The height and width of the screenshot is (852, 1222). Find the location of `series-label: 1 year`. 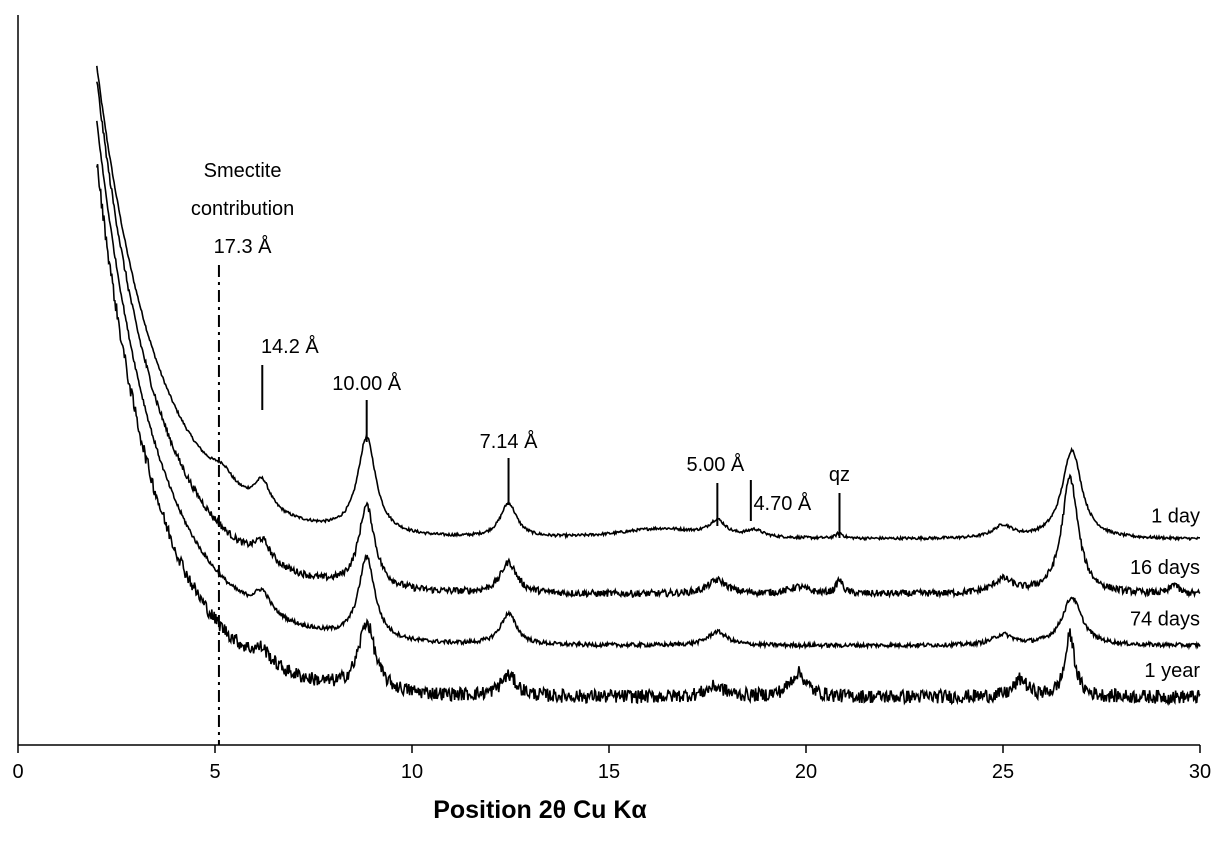

series-label: 1 year is located at coordinates (1172, 671).